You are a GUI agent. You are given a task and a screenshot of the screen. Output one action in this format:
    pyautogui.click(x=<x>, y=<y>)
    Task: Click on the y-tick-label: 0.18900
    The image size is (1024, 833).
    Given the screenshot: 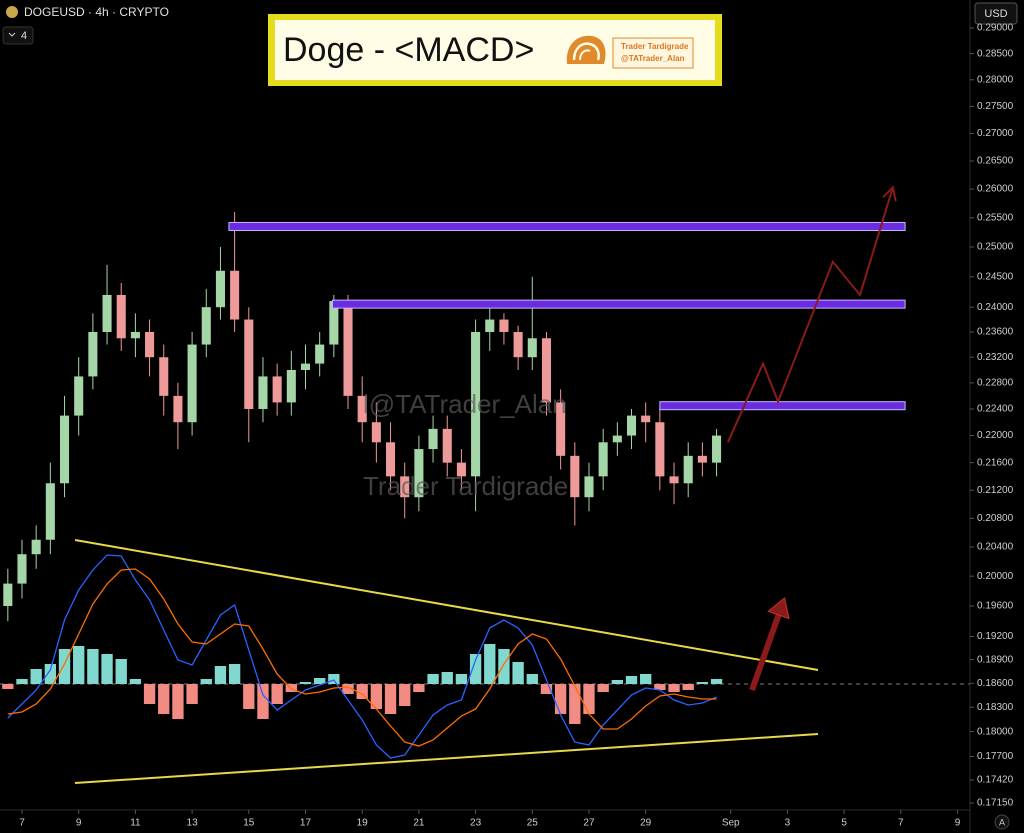 What is the action you would take?
    pyautogui.click(x=995, y=659)
    